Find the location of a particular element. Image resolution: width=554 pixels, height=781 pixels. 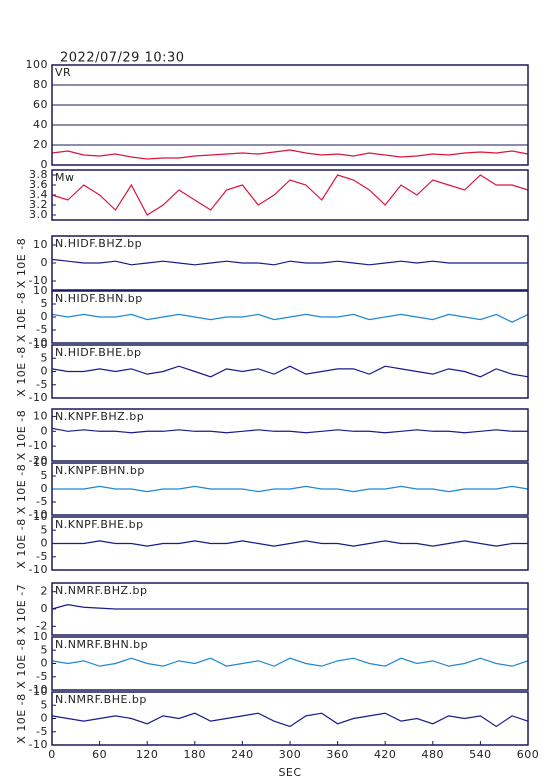

x-tick-label: 360 is located at coordinates (337, 754).